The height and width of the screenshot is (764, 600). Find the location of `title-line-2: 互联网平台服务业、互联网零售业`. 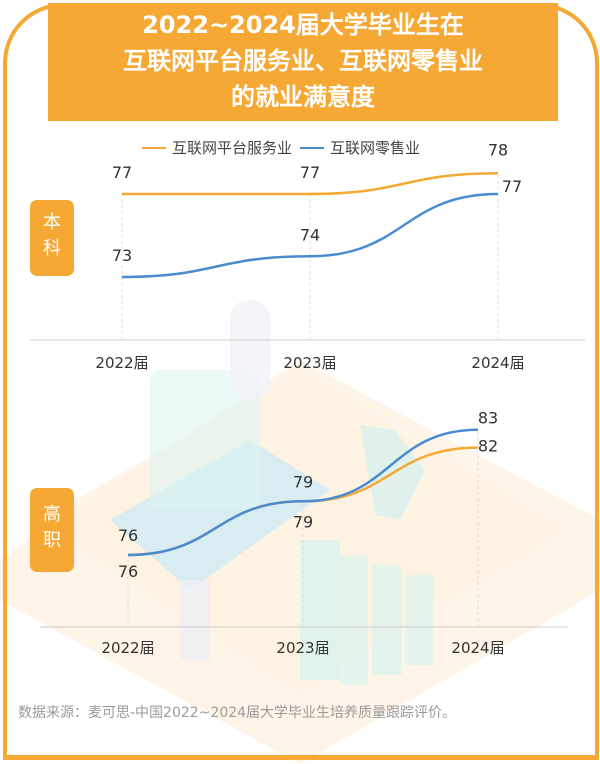

title-line-2: 互联网平台服务业、互联网零售业 is located at coordinates (303, 61).